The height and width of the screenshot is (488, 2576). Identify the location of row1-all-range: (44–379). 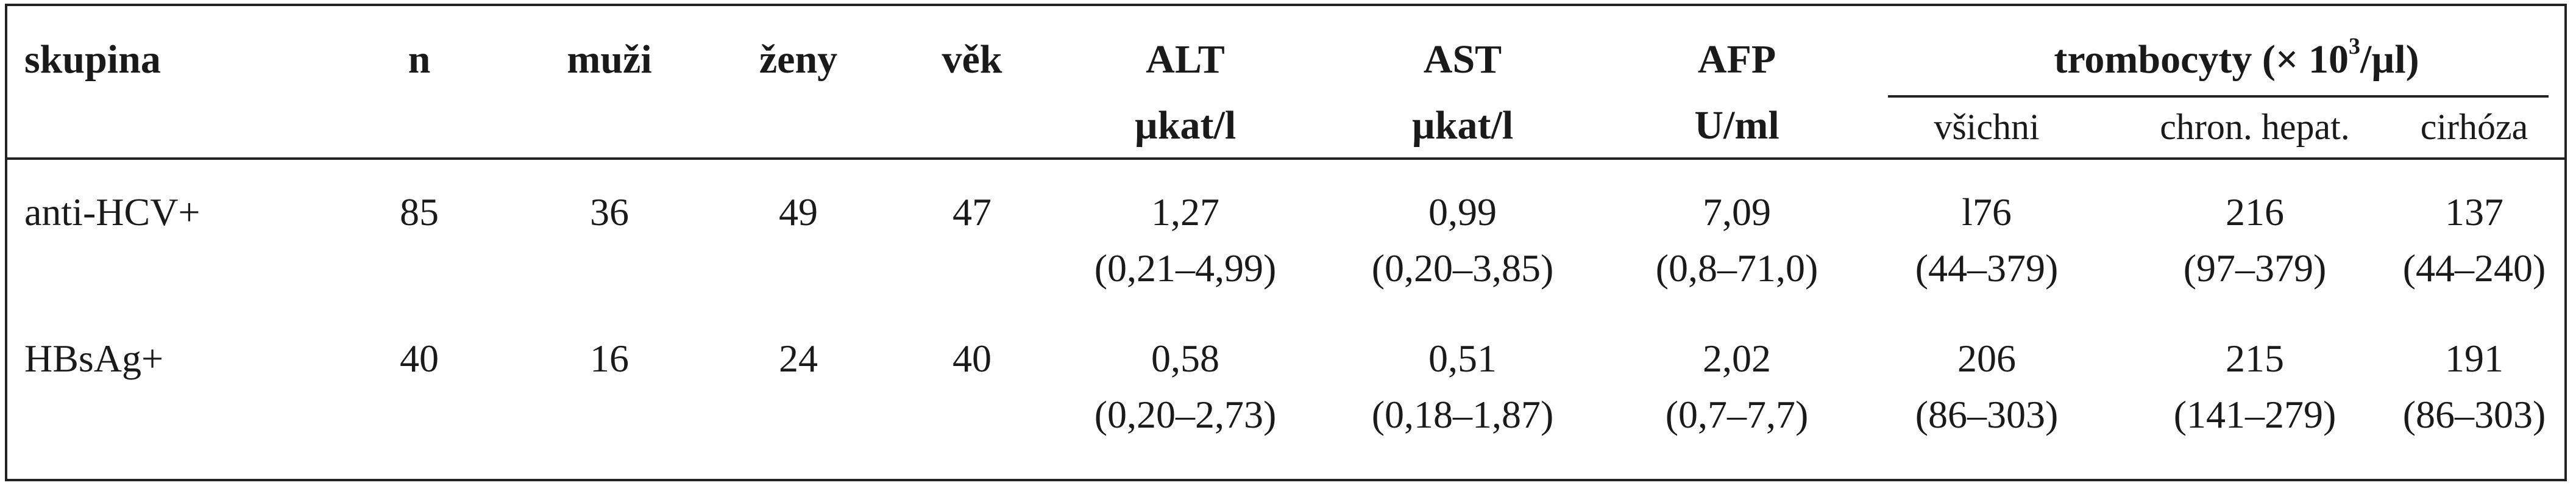
(1987, 268).